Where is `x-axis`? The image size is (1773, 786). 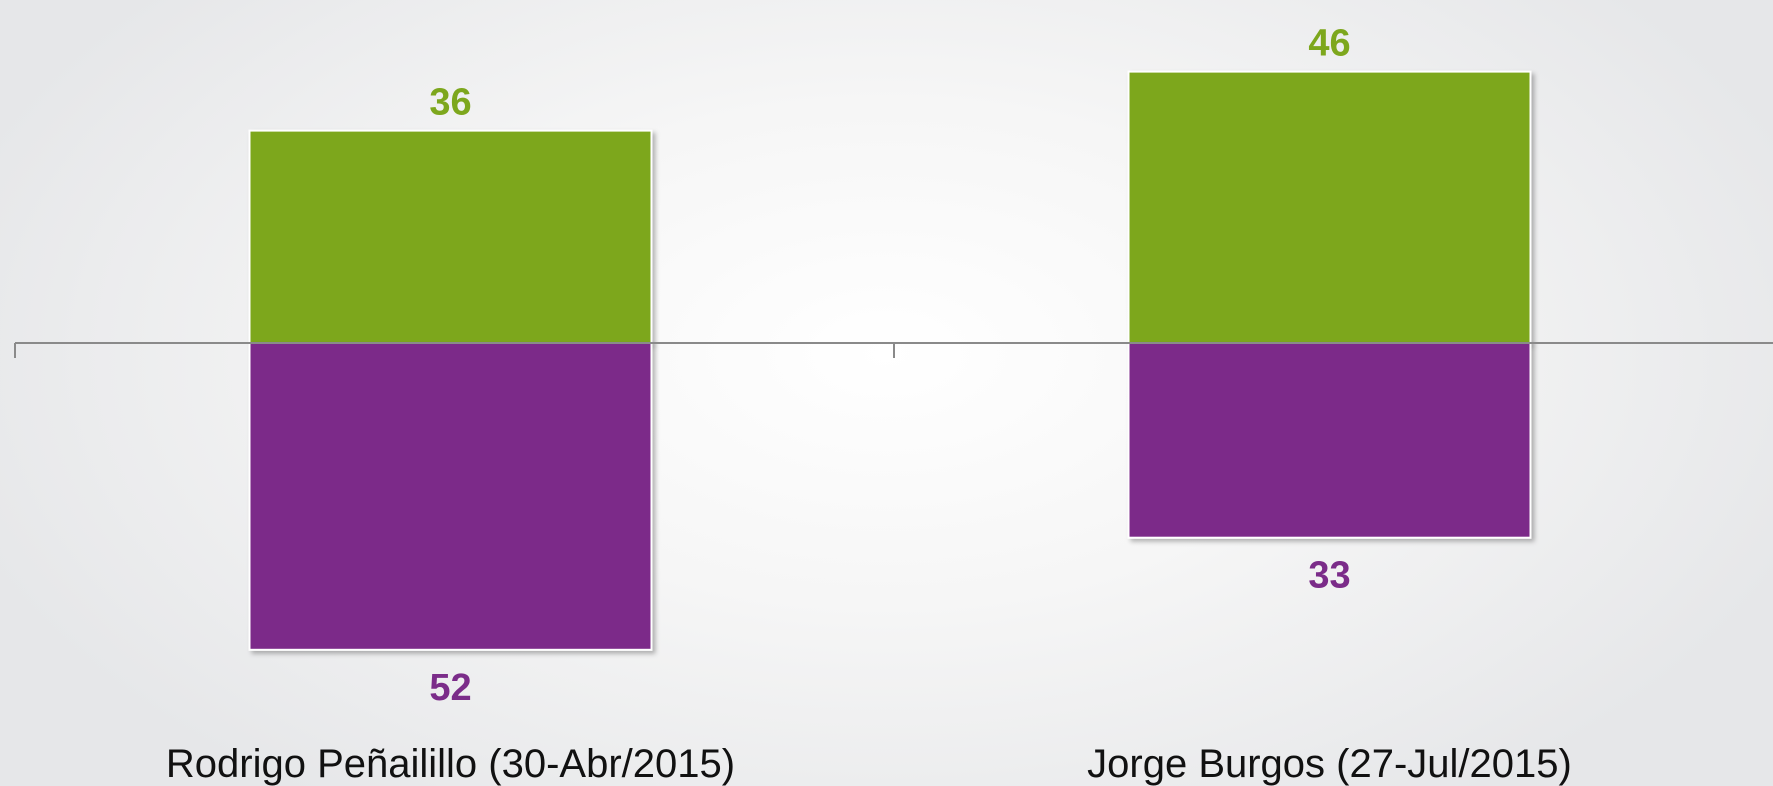
x-axis is located at coordinates (893, 350).